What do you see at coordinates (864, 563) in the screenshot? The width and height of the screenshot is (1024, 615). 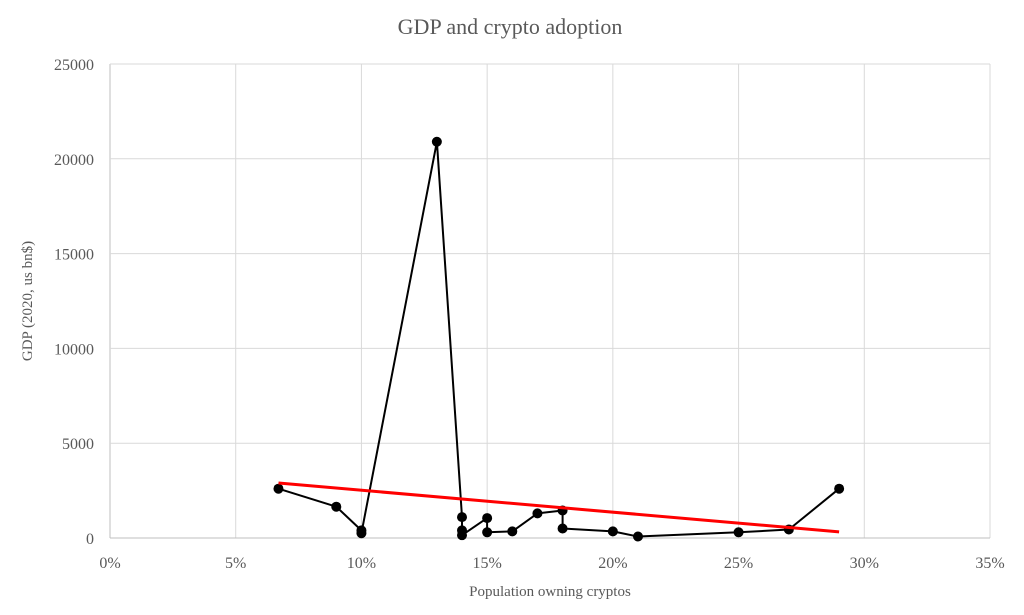 I see `x-tick-label: 30%` at bounding box center [864, 563].